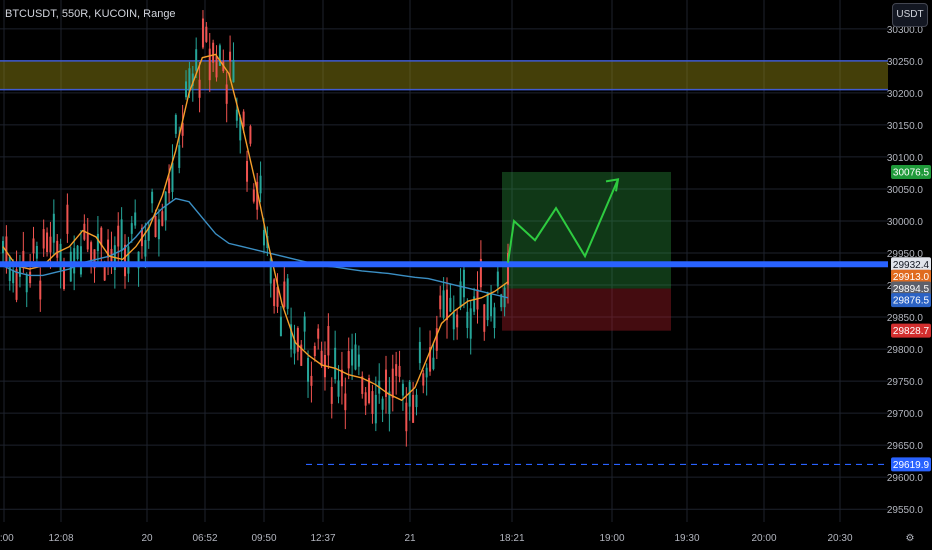 The width and height of the screenshot is (932, 550). What do you see at coordinates (611, 538) in the screenshot?
I see `time-tick-label: 19:00` at bounding box center [611, 538].